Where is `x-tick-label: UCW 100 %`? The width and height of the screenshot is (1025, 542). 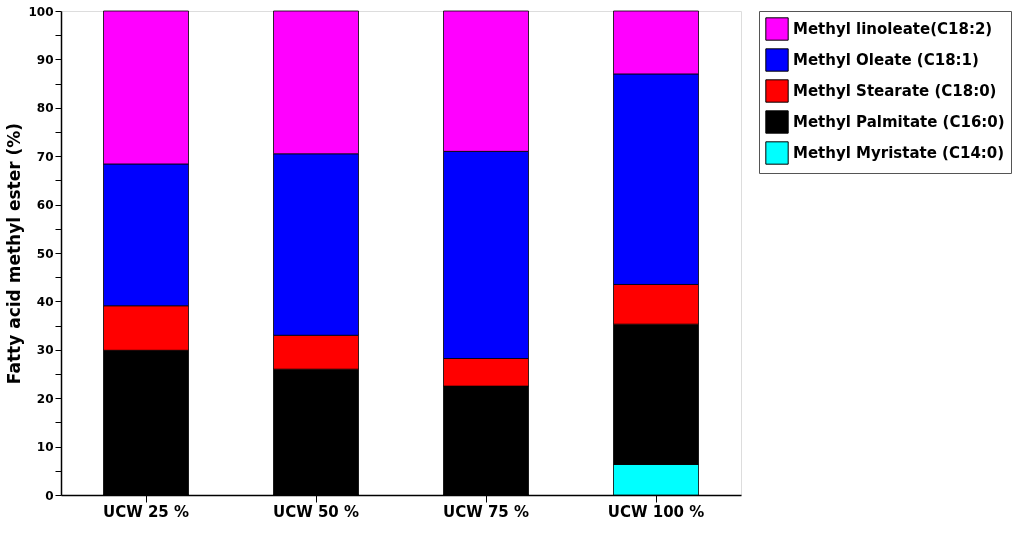
x-tick-label: UCW 100 % is located at coordinates (656, 511).